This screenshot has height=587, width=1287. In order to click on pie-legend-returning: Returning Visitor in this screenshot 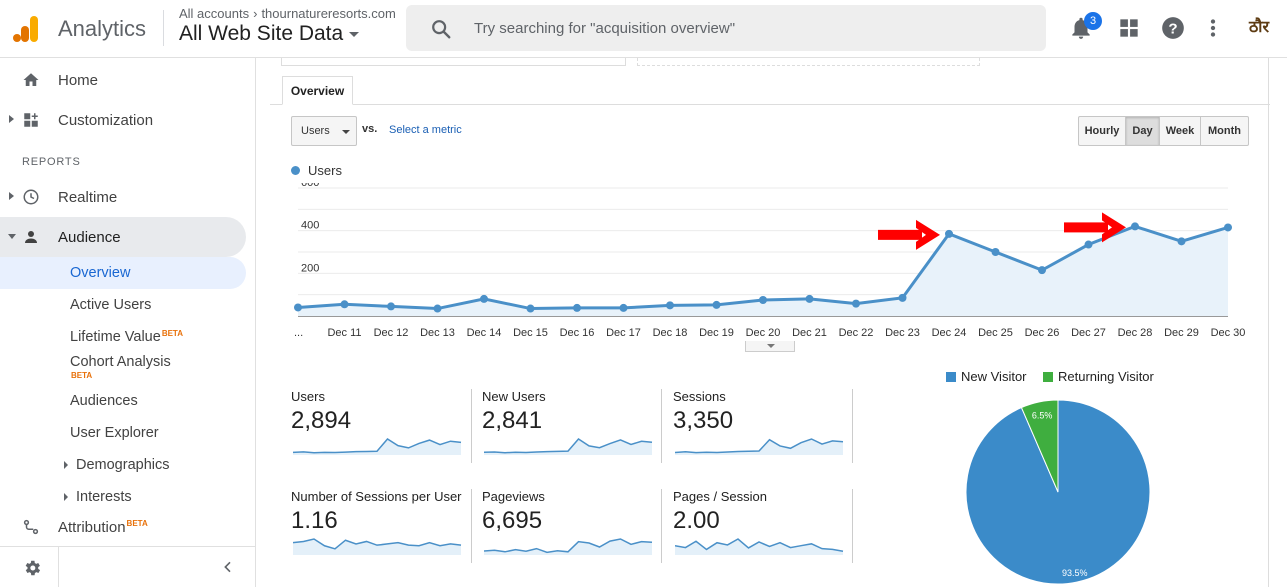, I will do `click(1098, 376)`.